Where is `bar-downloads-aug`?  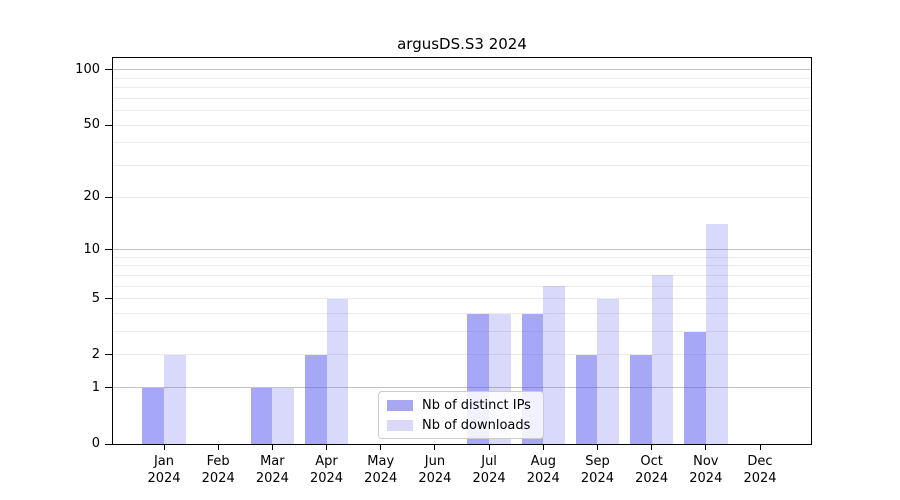
bar-downloads-aug is located at coordinates (554, 365).